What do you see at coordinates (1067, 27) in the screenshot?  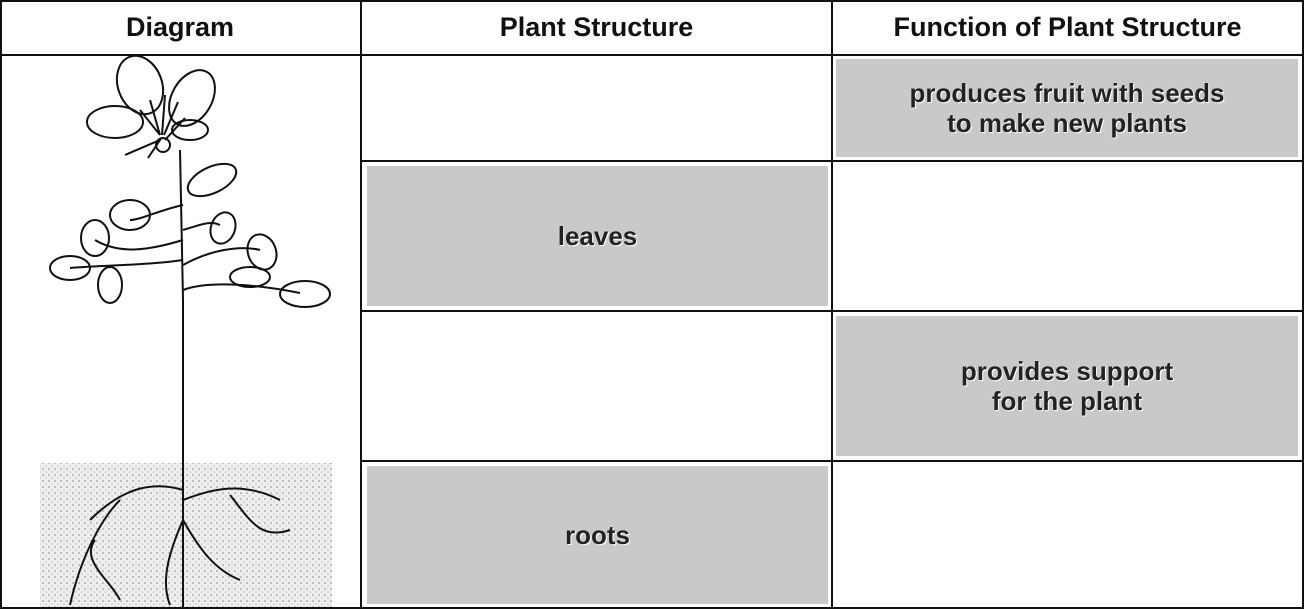 I see `header: Function of Plant Structure` at bounding box center [1067, 27].